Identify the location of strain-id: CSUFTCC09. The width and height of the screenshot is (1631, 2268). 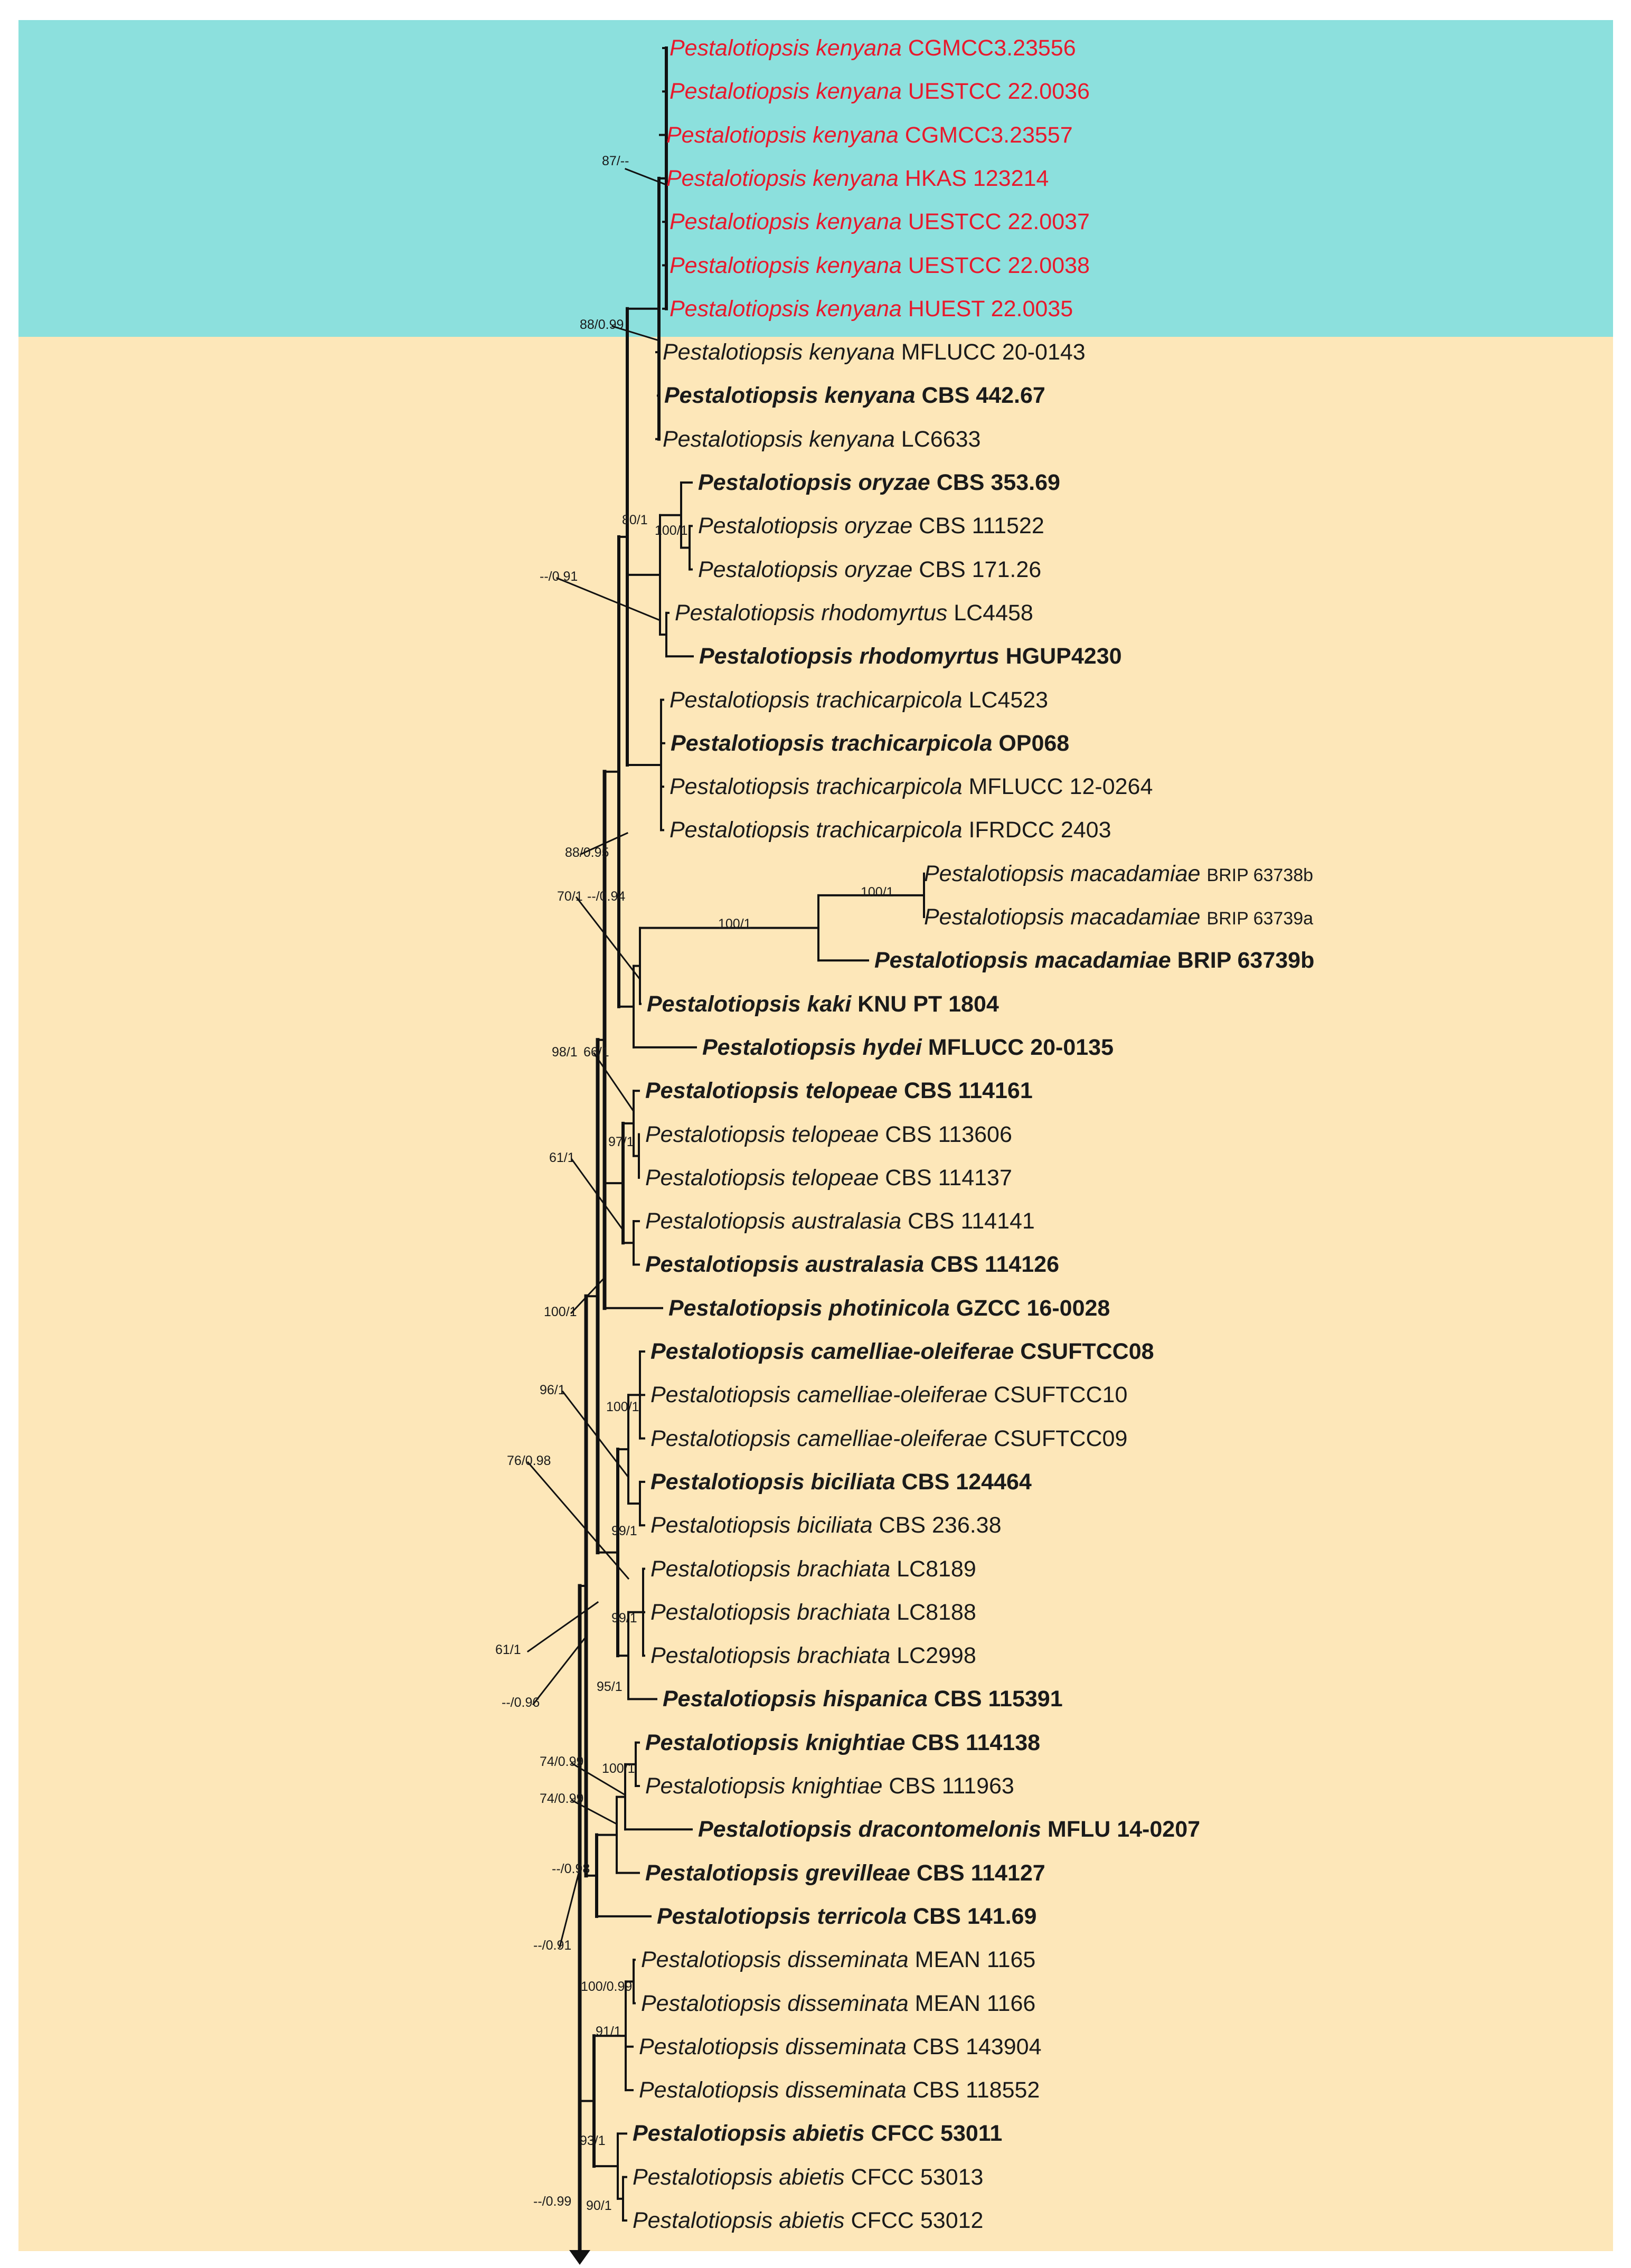
(1061, 1438).